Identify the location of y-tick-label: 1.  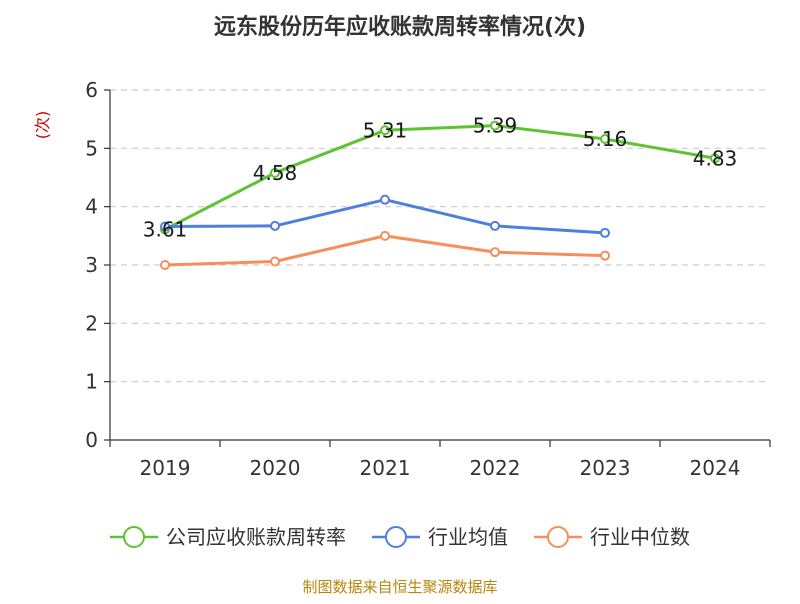
(91, 382).